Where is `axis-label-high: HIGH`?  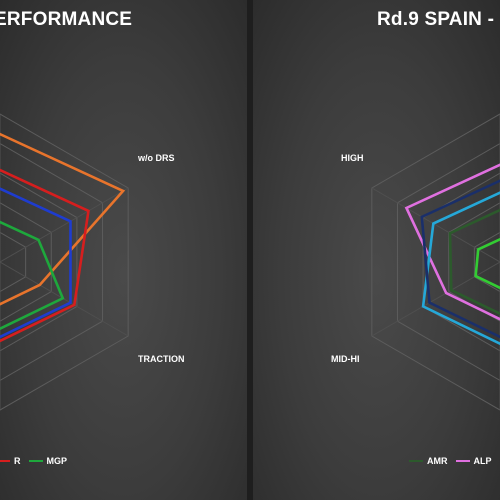
axis-label-high: HIGH is located at coordinates (352, 158).